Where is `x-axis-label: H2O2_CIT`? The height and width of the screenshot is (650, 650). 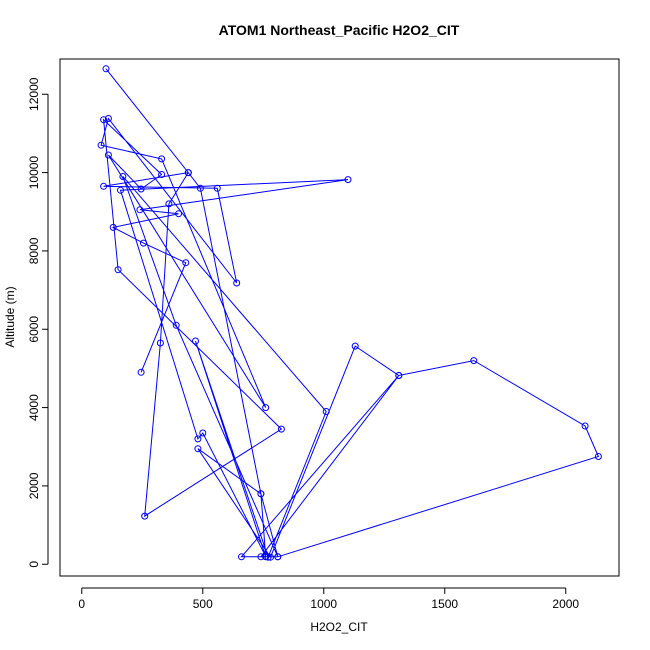
x-axis-label: H2O2_CIT is located at coordinates (339, 627).